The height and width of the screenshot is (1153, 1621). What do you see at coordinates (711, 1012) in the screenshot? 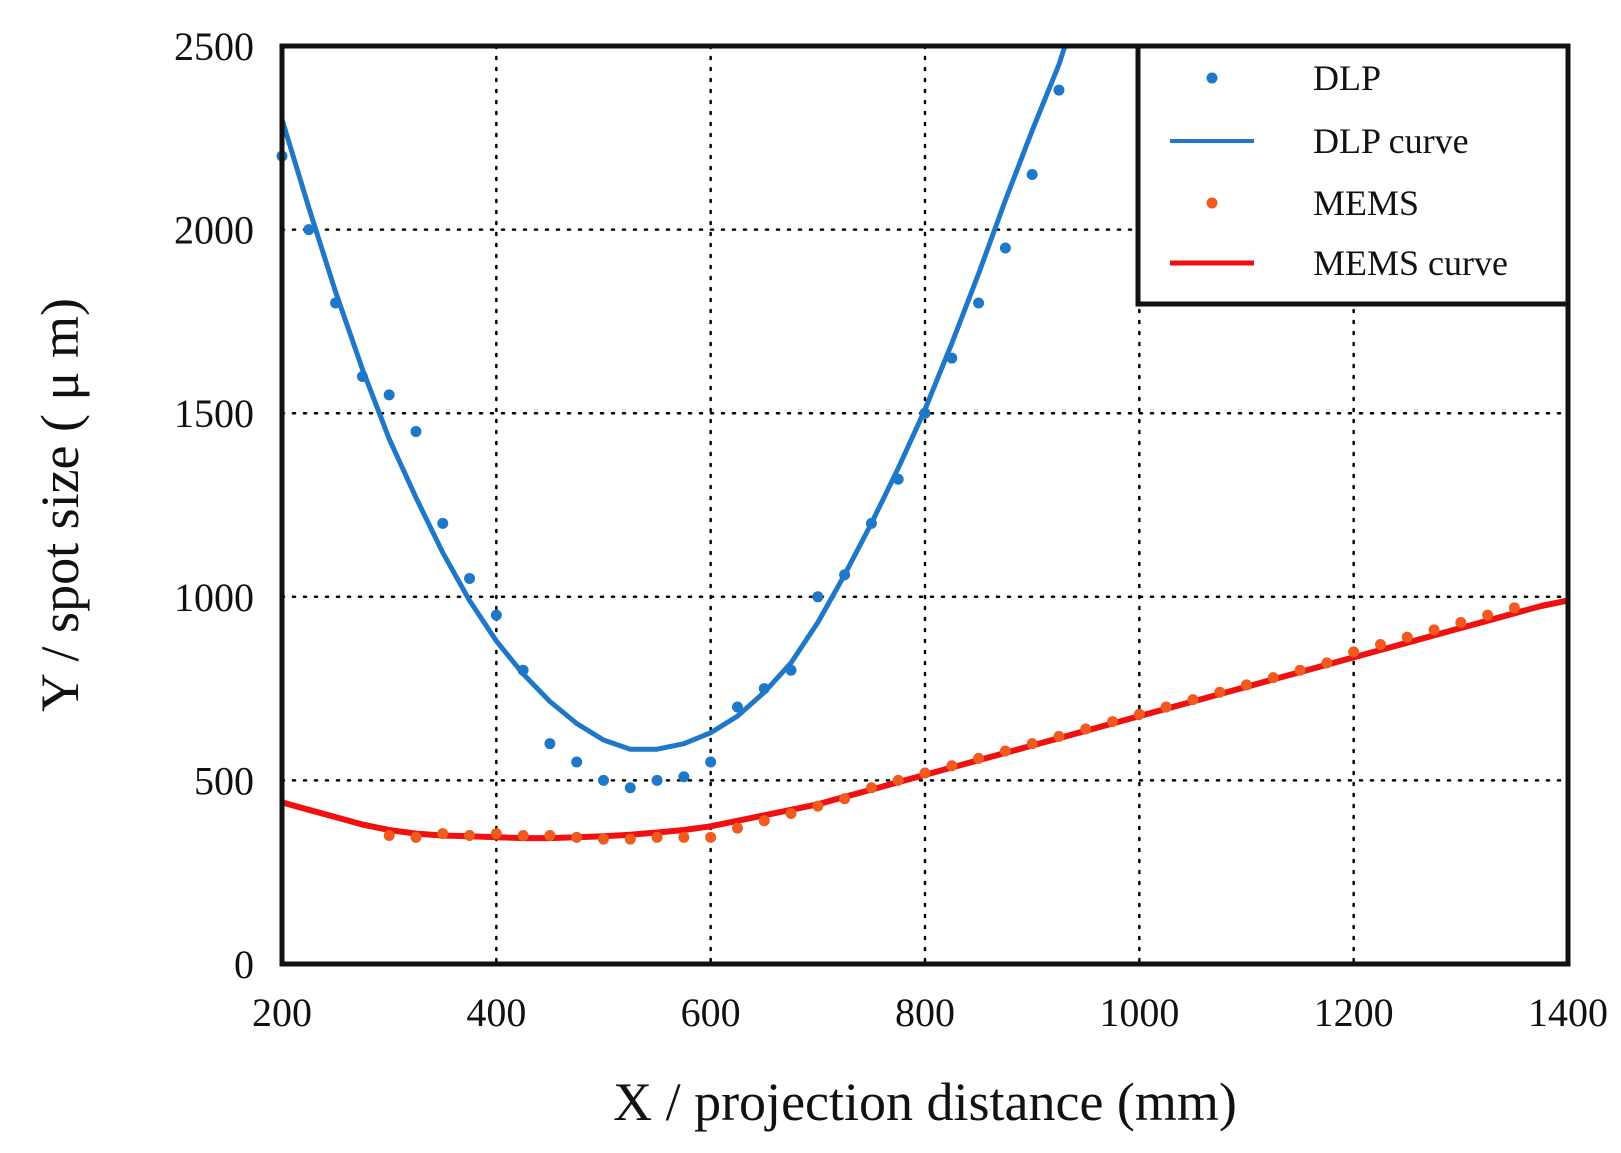
I see `x-tick-label: 600` at bounding box center [711, 1012].